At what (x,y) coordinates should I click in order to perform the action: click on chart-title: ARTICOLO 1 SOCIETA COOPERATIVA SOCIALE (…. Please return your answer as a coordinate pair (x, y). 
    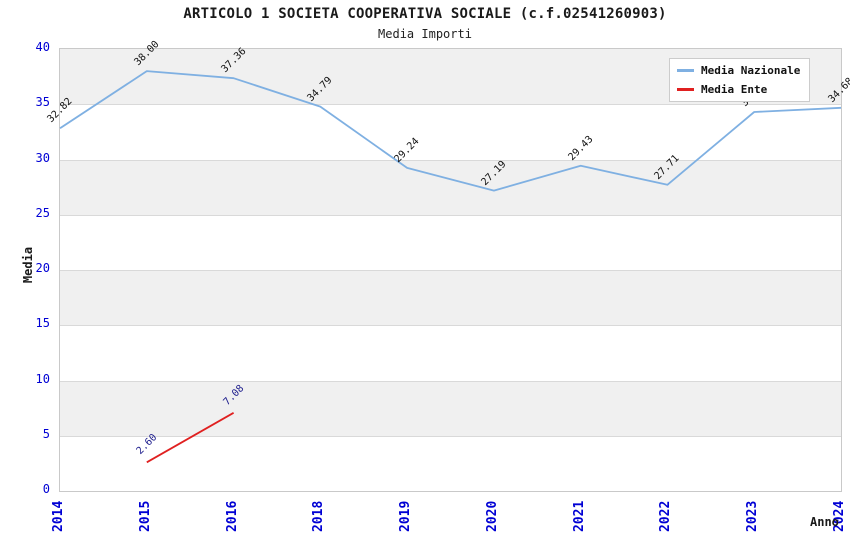
    Looking at the image, I should click on (425, 14).